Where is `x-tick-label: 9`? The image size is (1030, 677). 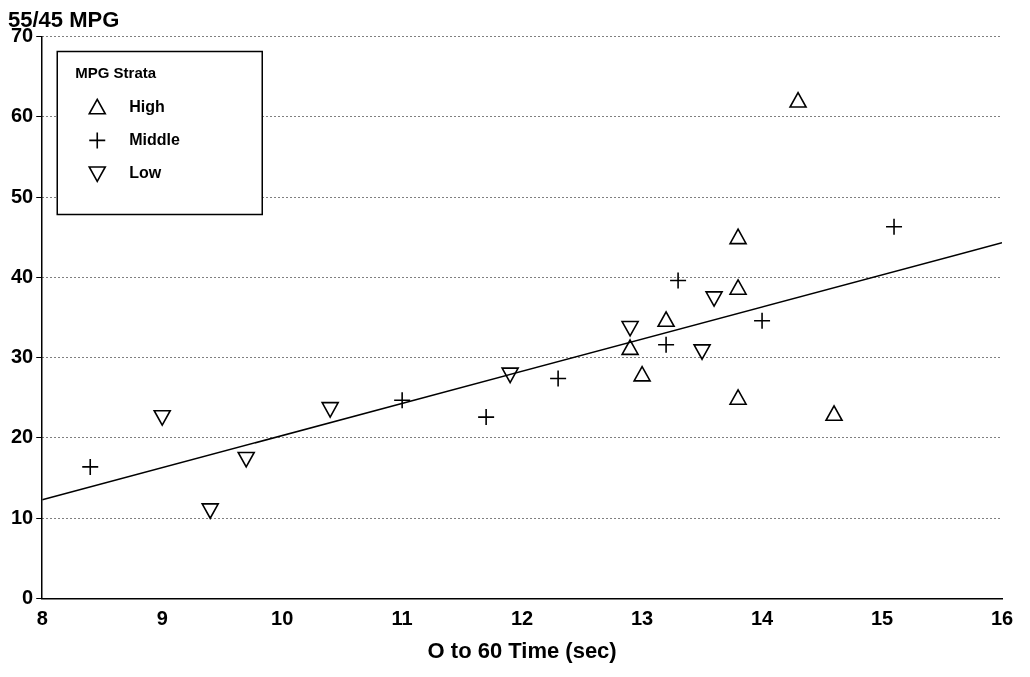
x-tick-label: 9 is located at coordinates (162, 618).